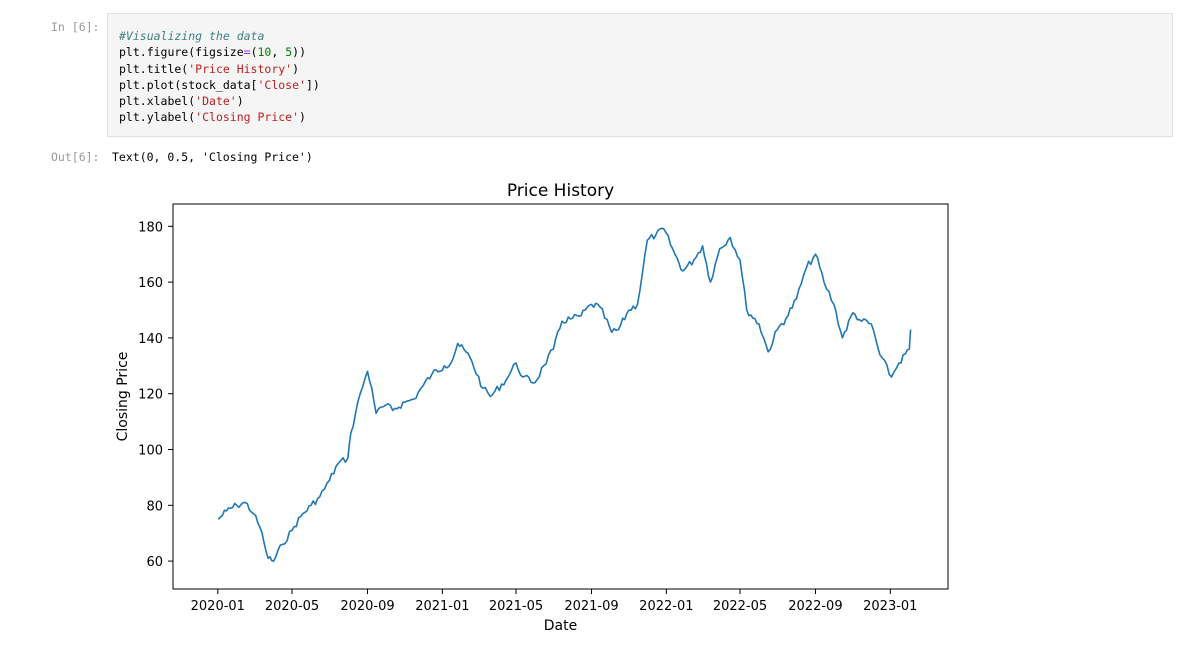 This screenshot has width=1198, height=652. Describe the element at coordinates (150, 395) in the screenshot. I see `y-tick-label: 120` at that location.